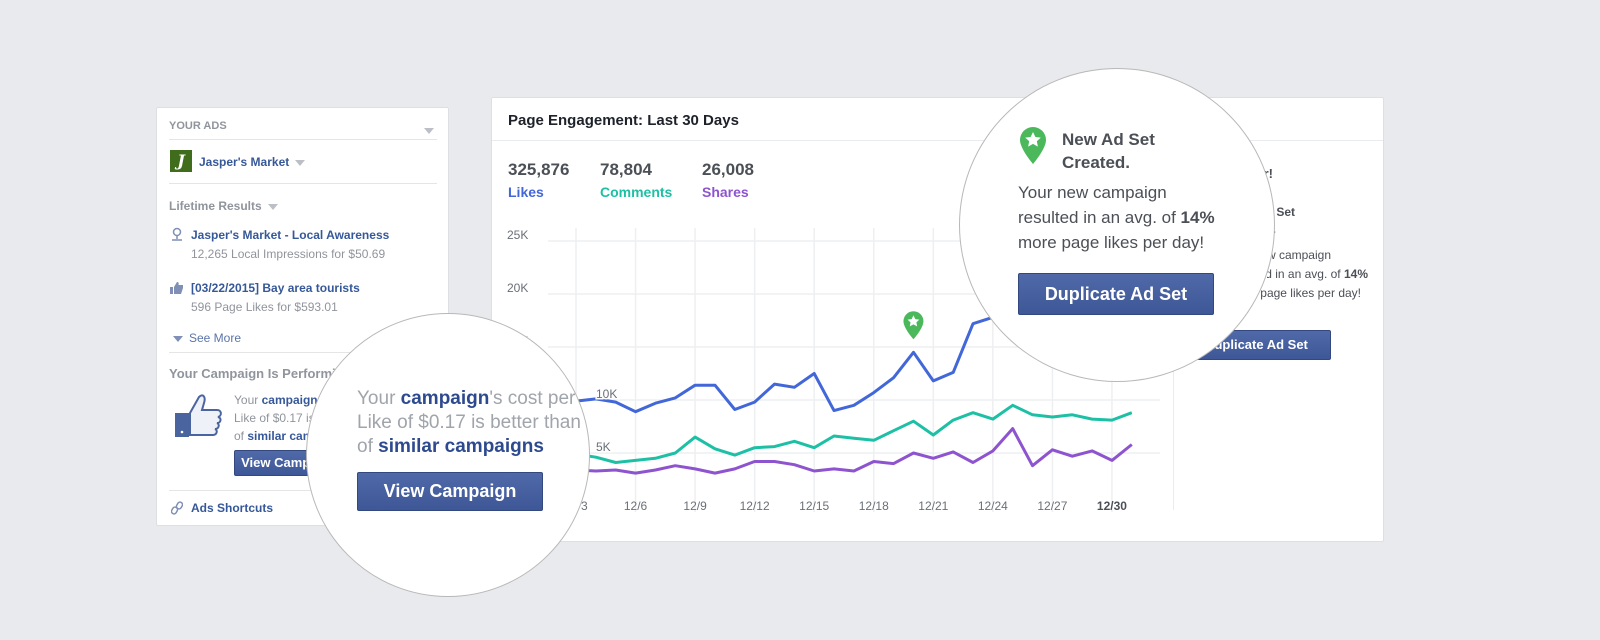 Image resolution: width=1600 pixels, height=640 pixels. I want to click on star-map-pin-icon, so click(1033, 147).